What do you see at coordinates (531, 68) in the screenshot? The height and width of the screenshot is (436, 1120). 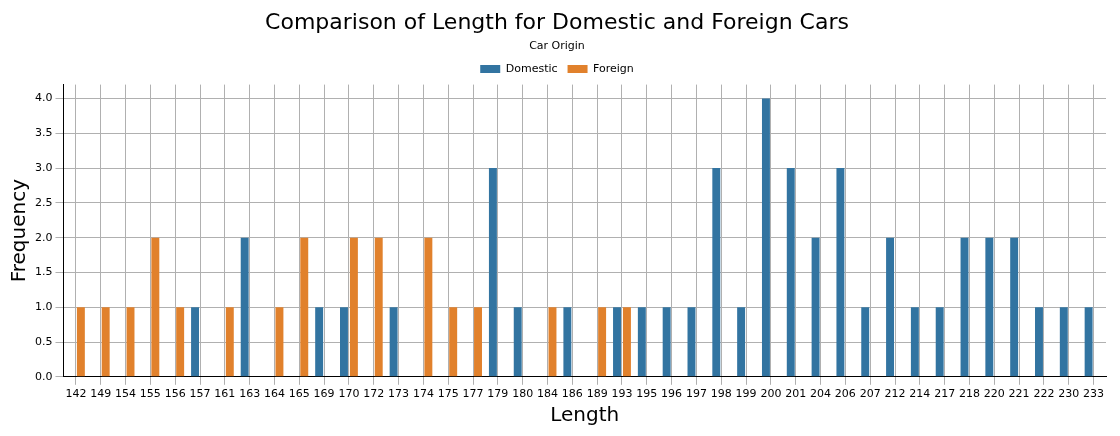 I see `legend-label: Domestic` at bounding box center [531, 68].